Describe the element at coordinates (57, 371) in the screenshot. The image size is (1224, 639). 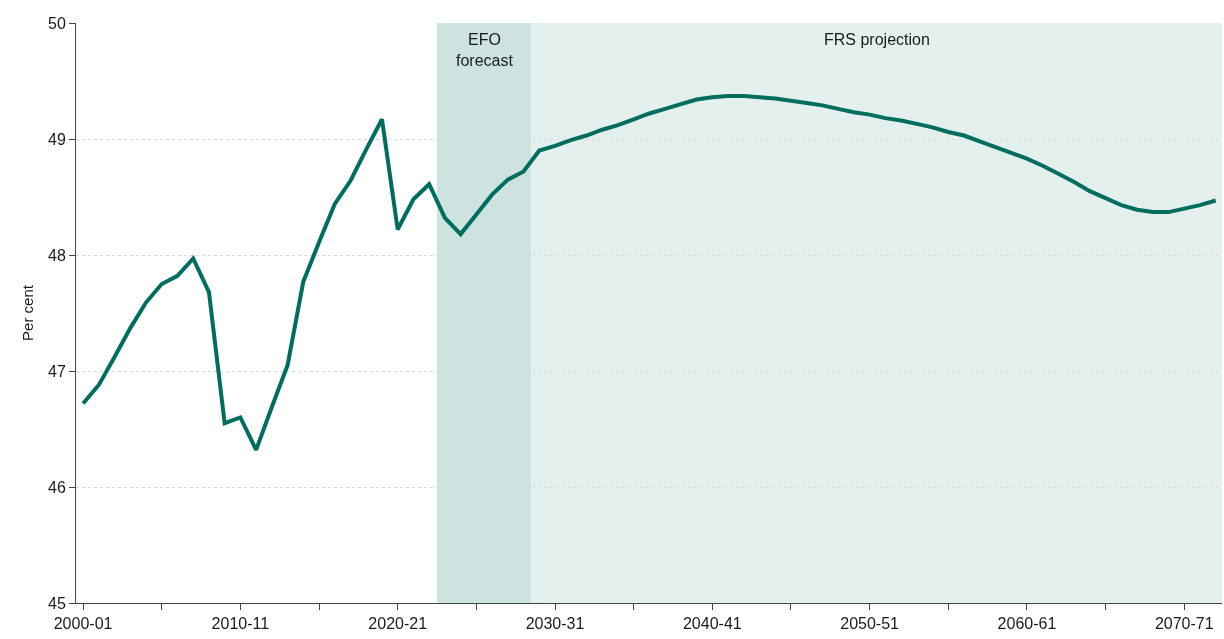
I see `y-tick-label: 47` at that location.